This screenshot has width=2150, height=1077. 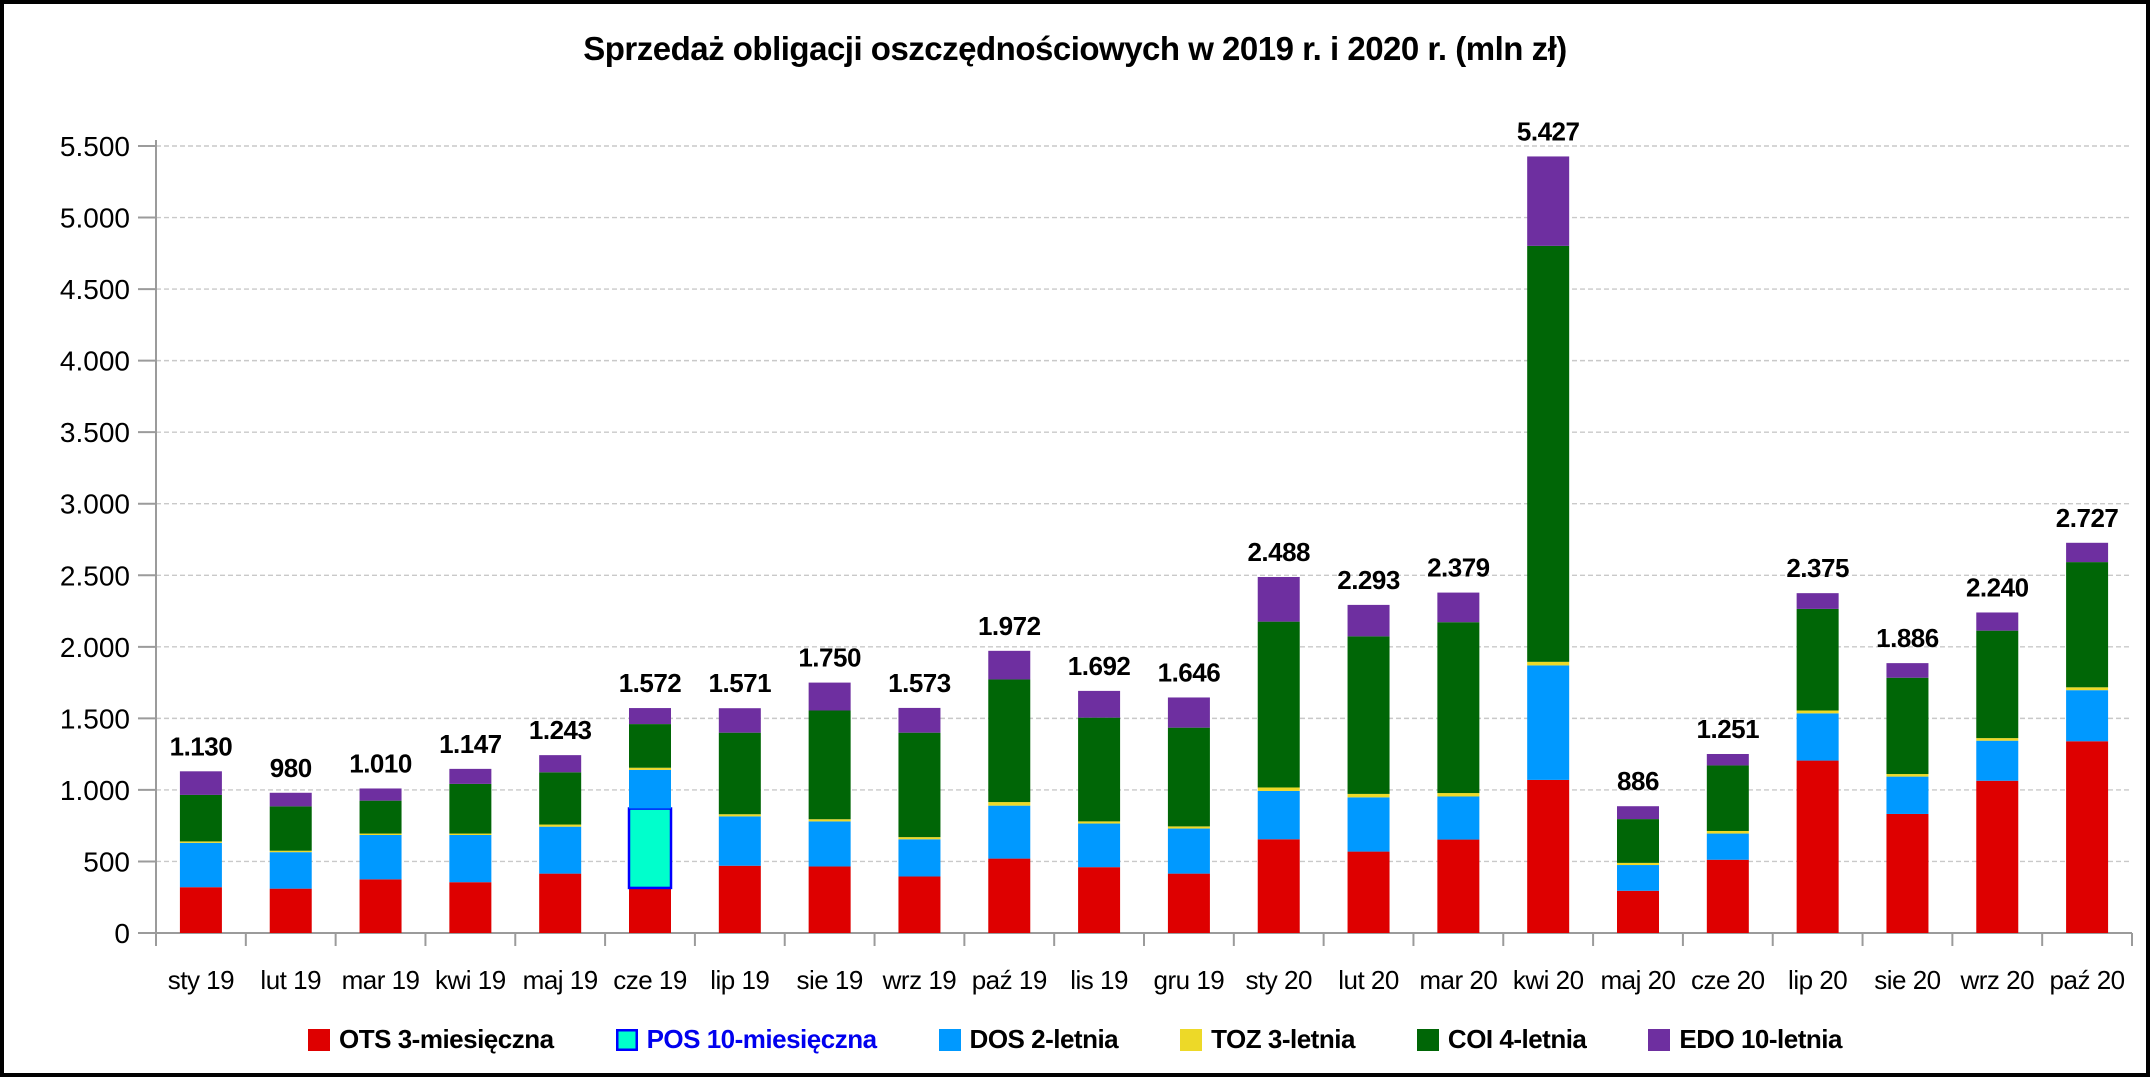 I want to click on bar-segment-ots-paź-20, so click(x=2087, y=837).